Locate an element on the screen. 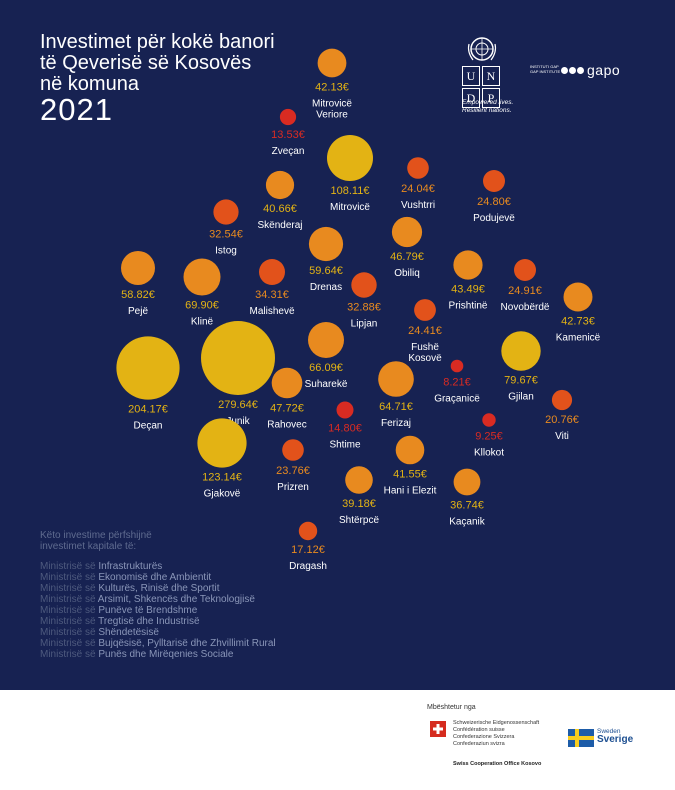  municipality-bubble-group: 40.66€ Skënderaj is located at coordinates (280, 200).